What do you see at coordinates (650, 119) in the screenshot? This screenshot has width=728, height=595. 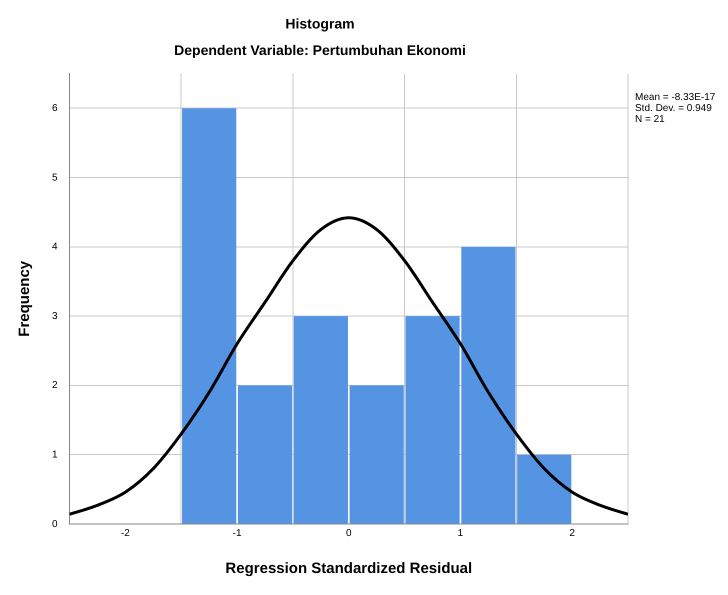 I see `text: N = 21` at bounding box center [650, 119].